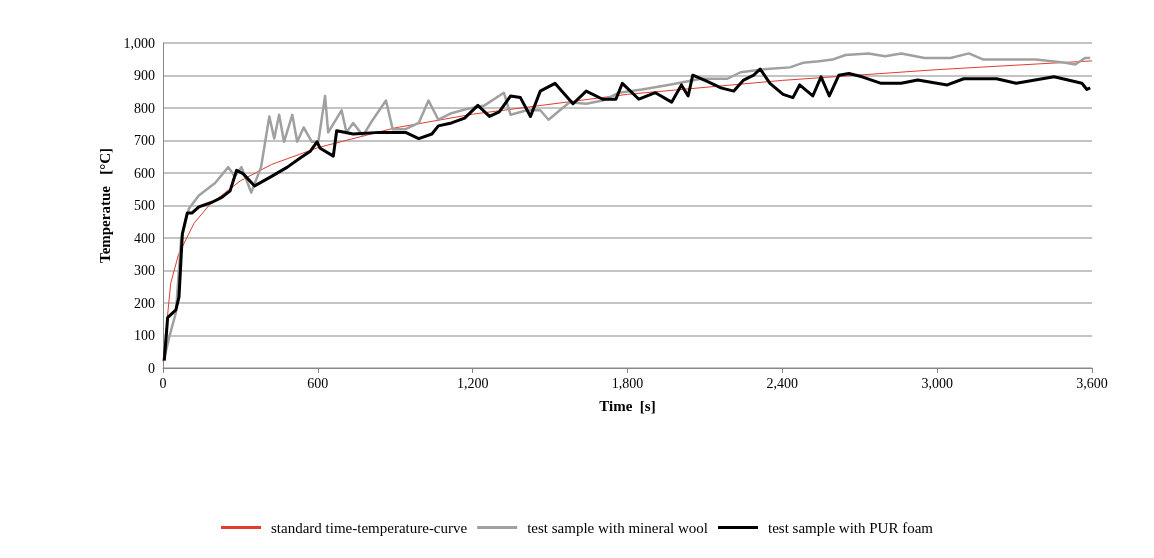  I want to click on x-tick-label: 3,600, so click(1092, 383).